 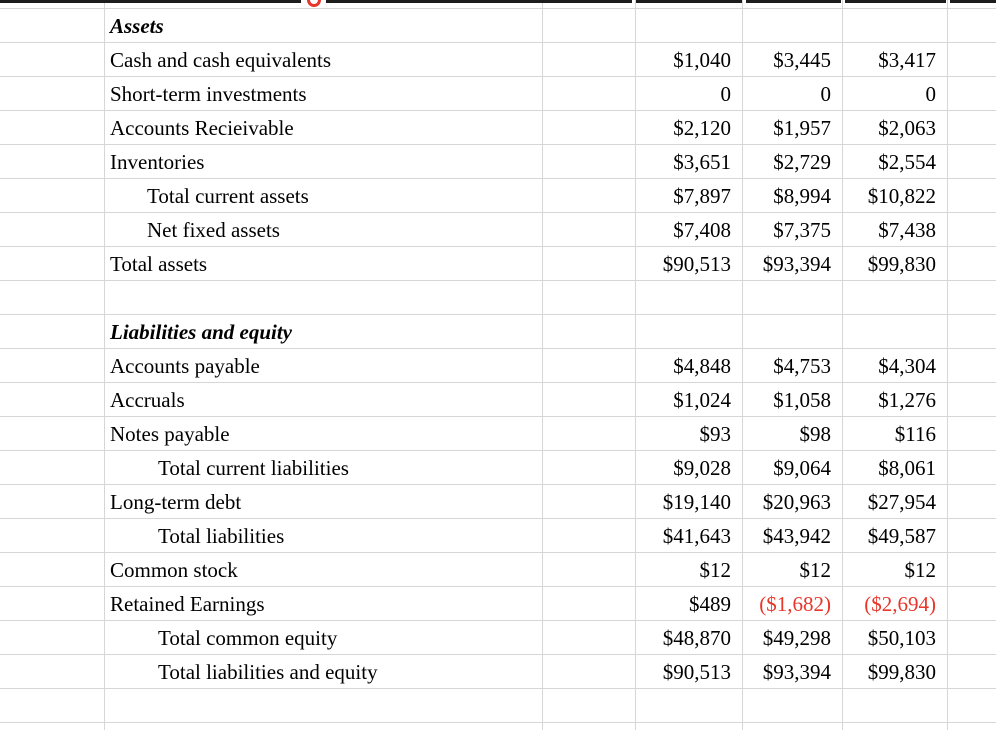 I want to click on cell-value-year1: 0, so click(x=689, y=94).